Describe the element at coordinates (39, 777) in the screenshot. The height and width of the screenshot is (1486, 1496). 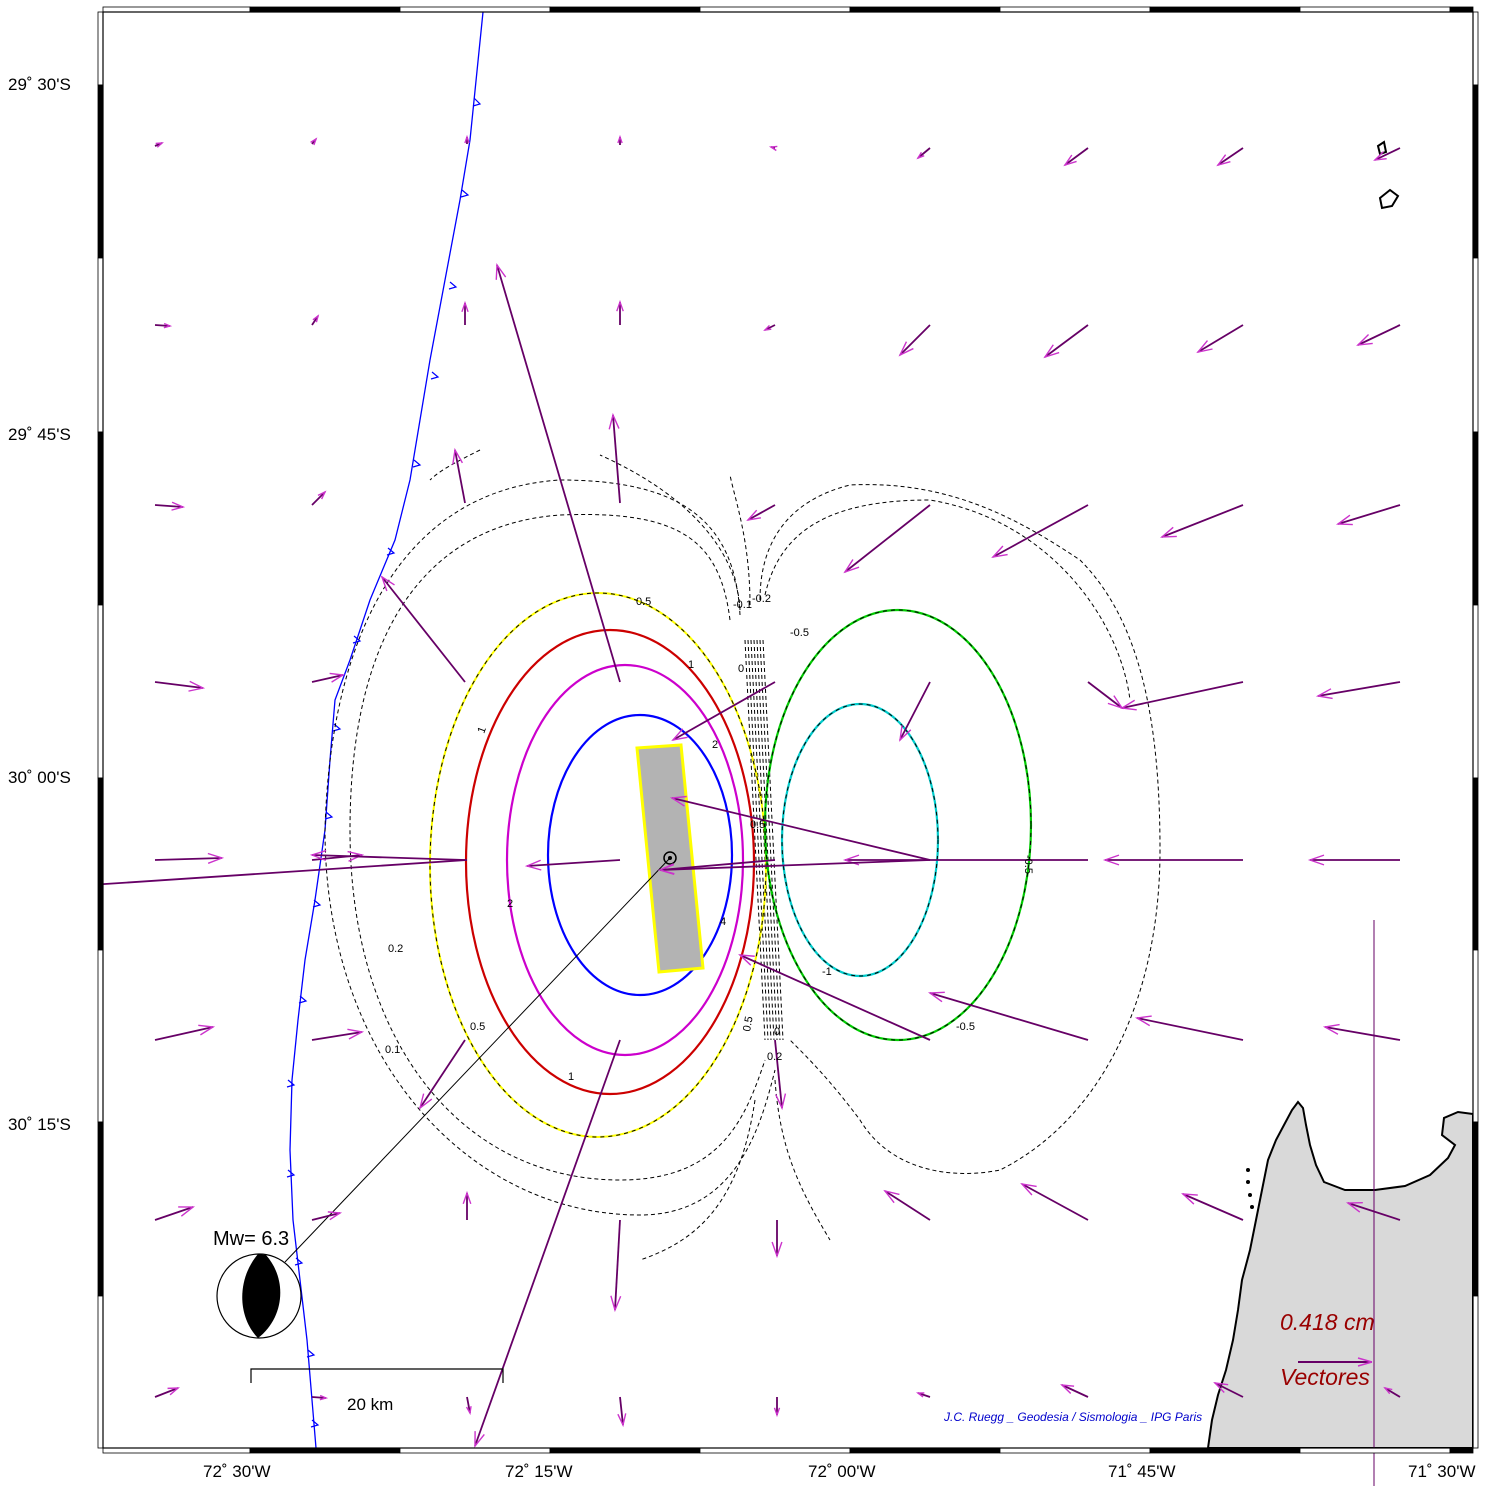
I see `lat-label-30-00: 30˚ 00'S` at that location.